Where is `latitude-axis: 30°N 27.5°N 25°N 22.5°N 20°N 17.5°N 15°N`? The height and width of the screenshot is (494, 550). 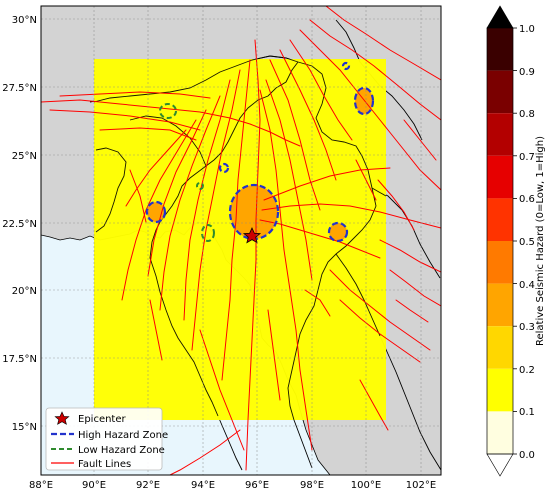
latitude-axis: 30°N 27.5°N 25°N 22.5°N 20°N 17.5°N 15°N is located at coordinates (19, 224).